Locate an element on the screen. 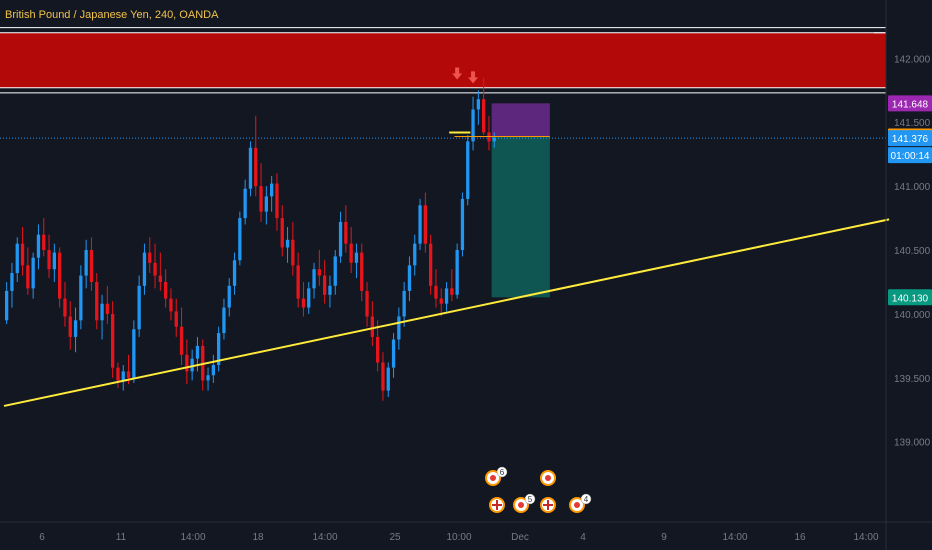 The image size is (932, 550). price-label-text: 141.376 is located at coordinates (910, 139).